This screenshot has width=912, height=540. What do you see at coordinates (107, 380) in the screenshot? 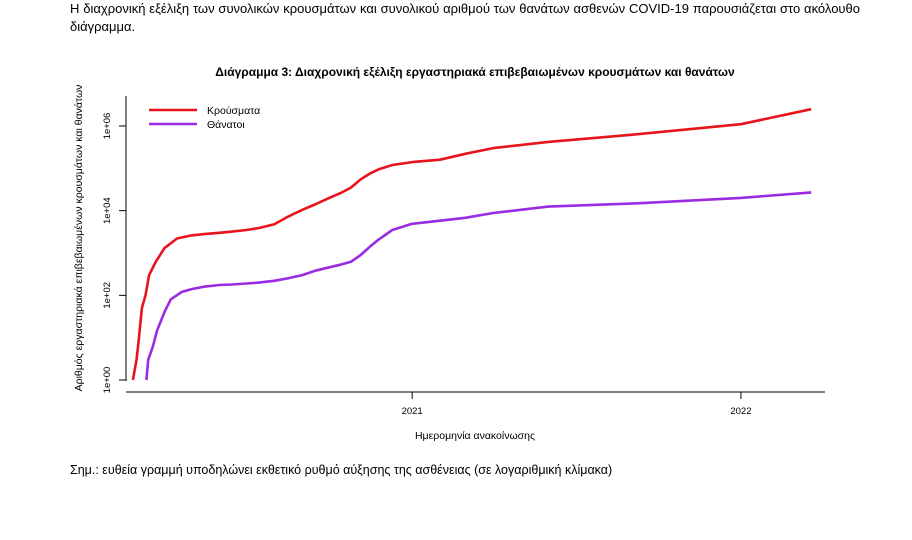
I see `y-tick-label: 1e+00` at bounding box center [107, 380].